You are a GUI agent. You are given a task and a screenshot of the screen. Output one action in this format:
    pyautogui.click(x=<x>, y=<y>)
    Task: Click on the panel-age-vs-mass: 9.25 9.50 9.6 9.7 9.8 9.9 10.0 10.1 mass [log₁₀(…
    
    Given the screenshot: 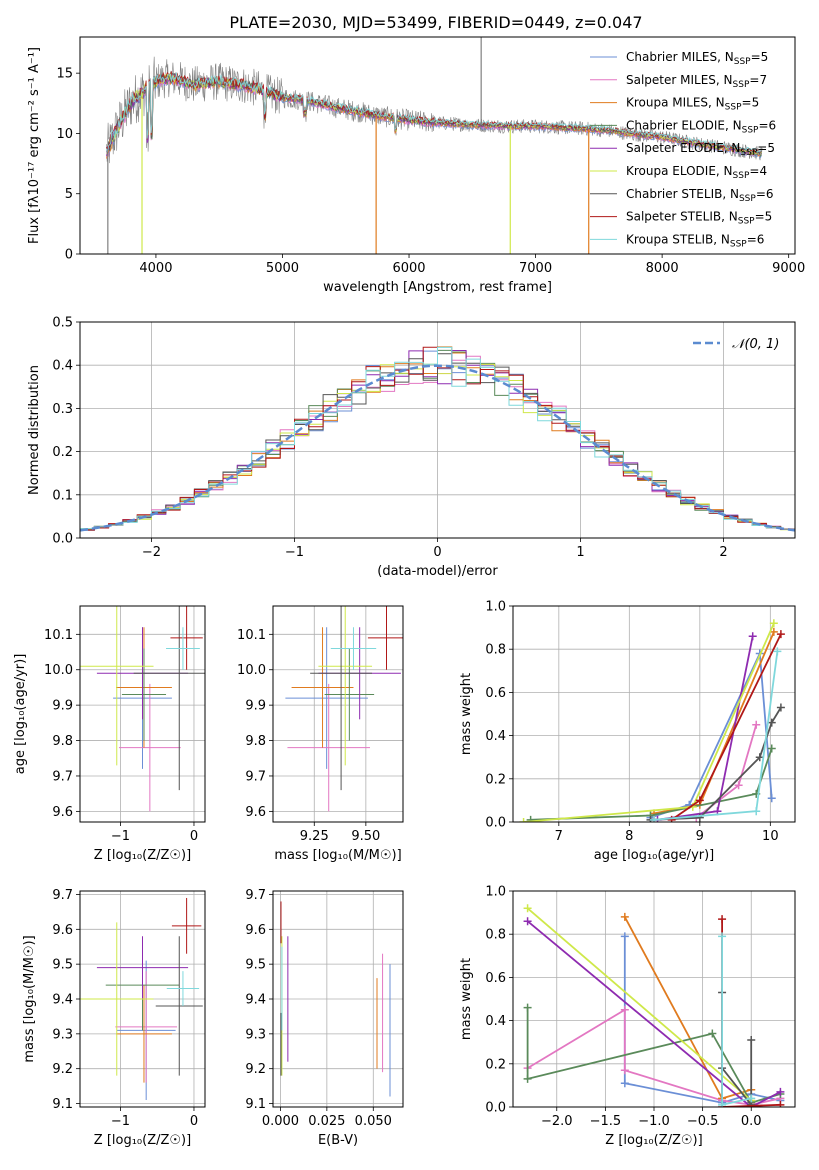 What is the action you would take?
    pyautogui.click(x=320, y=734)
    